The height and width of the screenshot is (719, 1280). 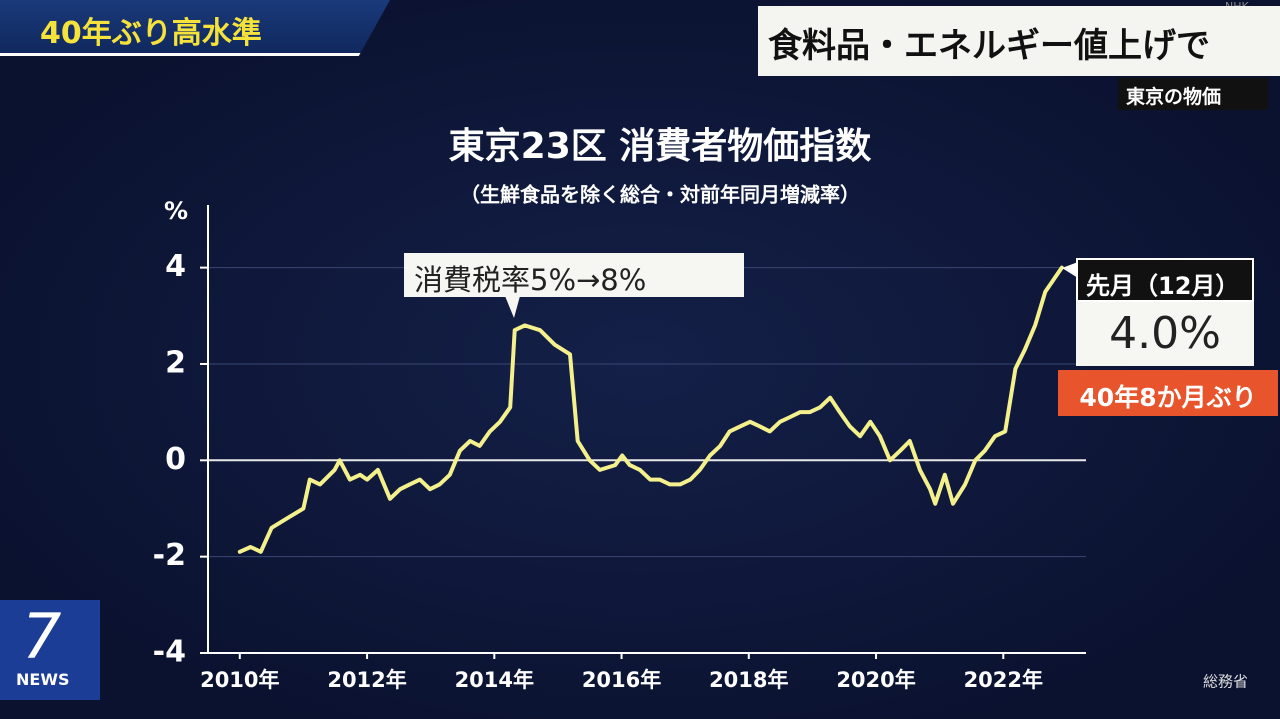 What do you see at coordinates (1168, 393) in the screenshot?
I see `callout-note: 40年8か月ぶり` at bounding box center [1168, 393].